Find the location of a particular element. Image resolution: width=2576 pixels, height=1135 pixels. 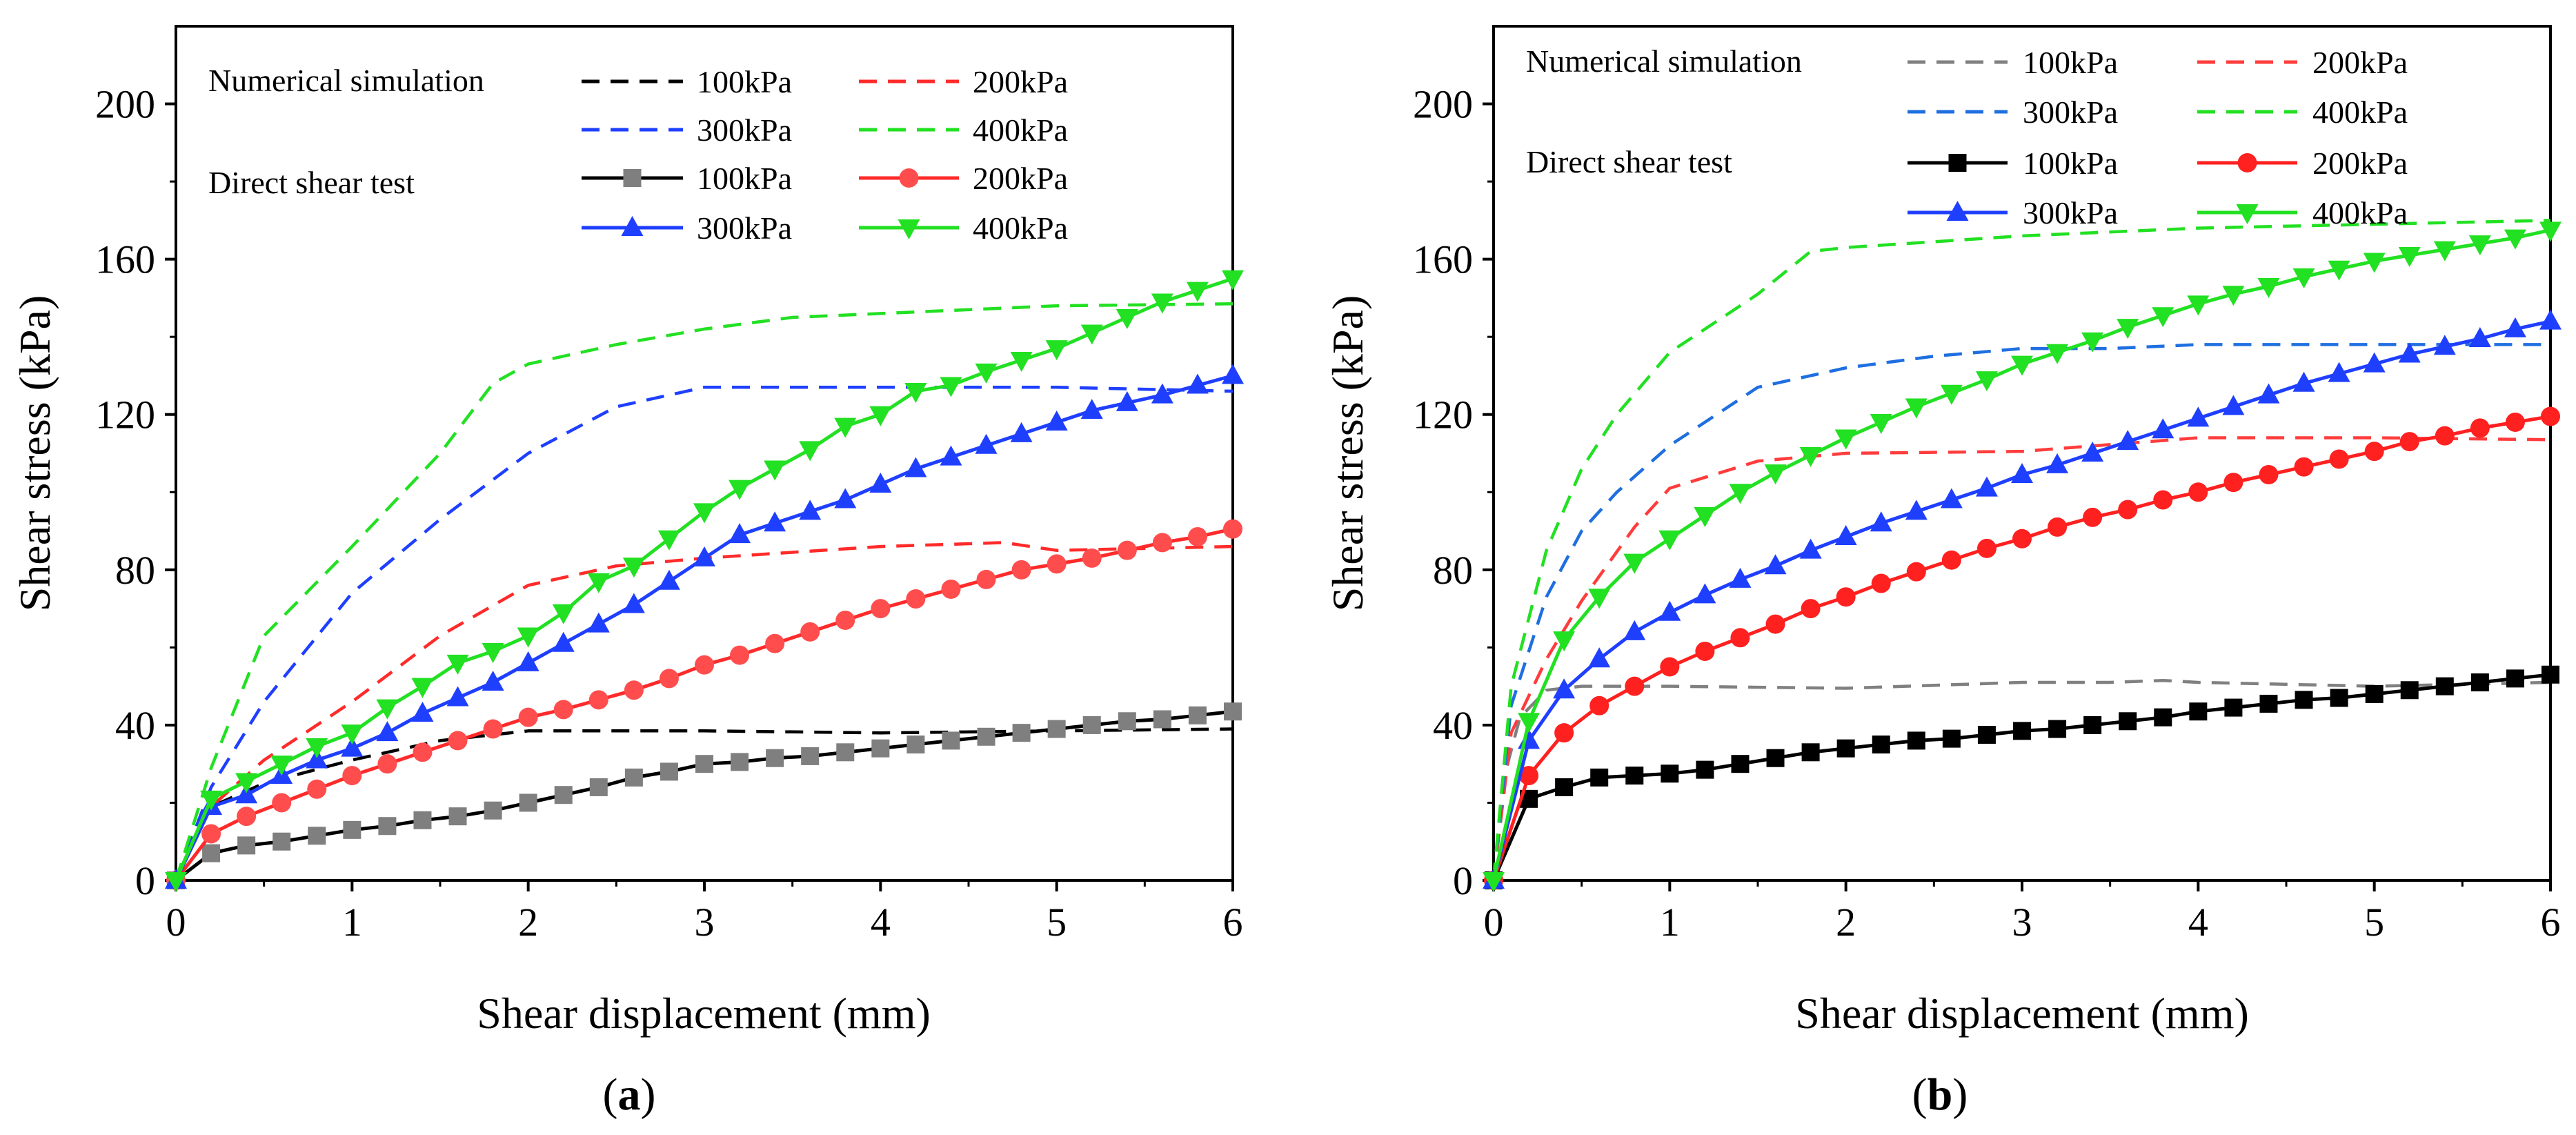

x-tick-label-a: 5 is located at coordinates (1057, 922).